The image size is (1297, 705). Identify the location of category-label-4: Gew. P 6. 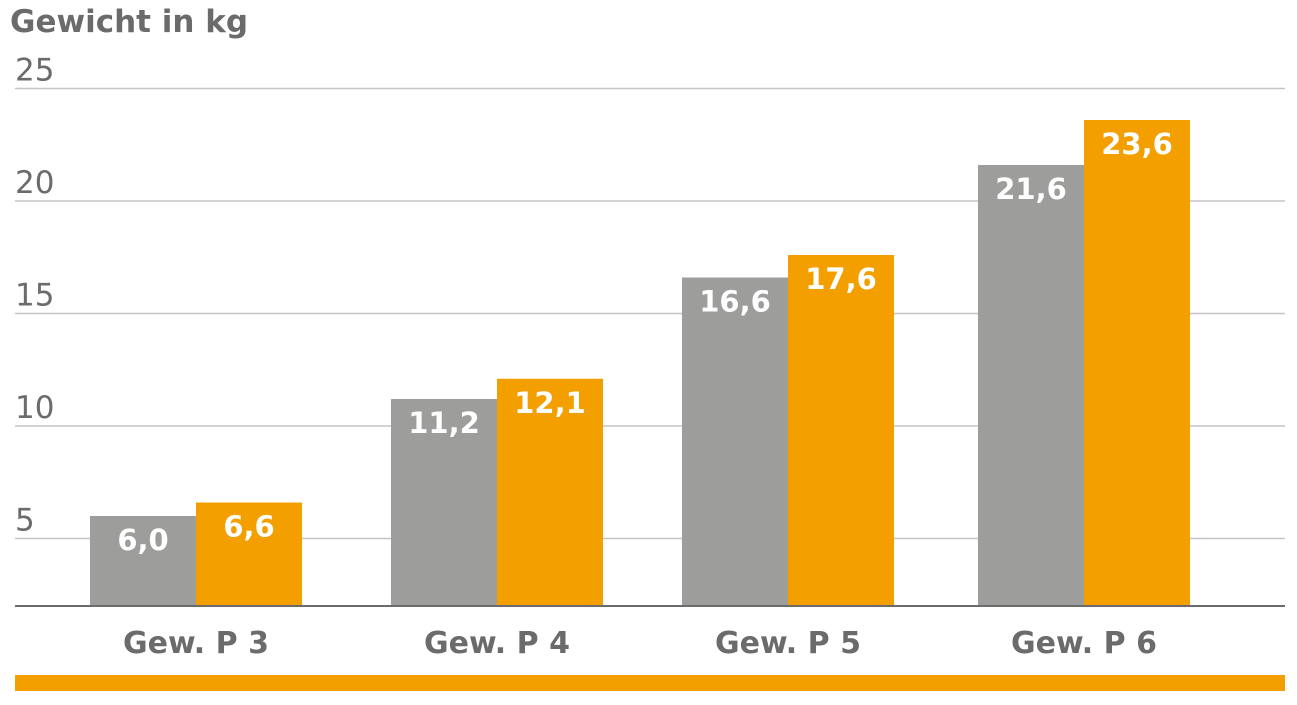
(1084, 643).